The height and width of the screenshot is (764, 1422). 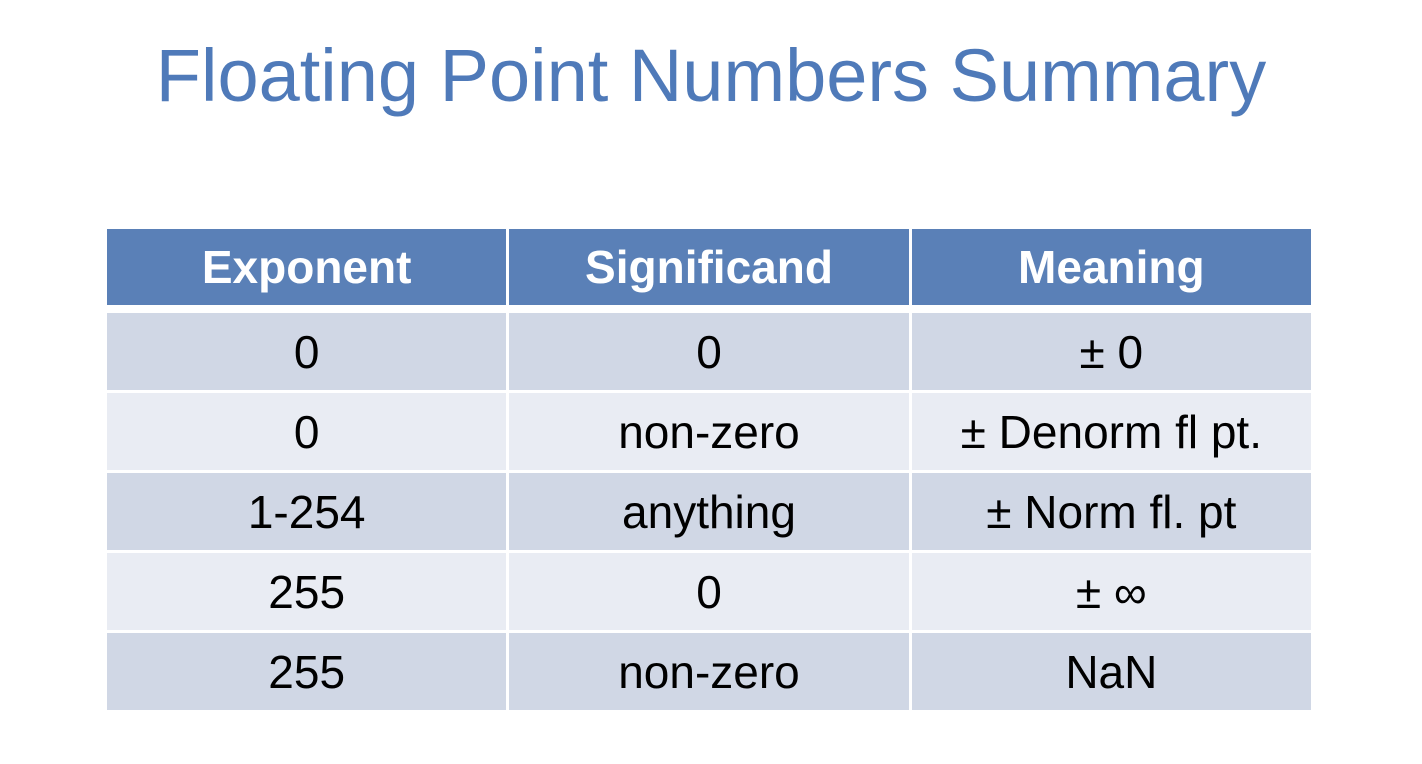 I want to click on table-header-row: Exponent Significand Meaning, so click(x=709, y=269).